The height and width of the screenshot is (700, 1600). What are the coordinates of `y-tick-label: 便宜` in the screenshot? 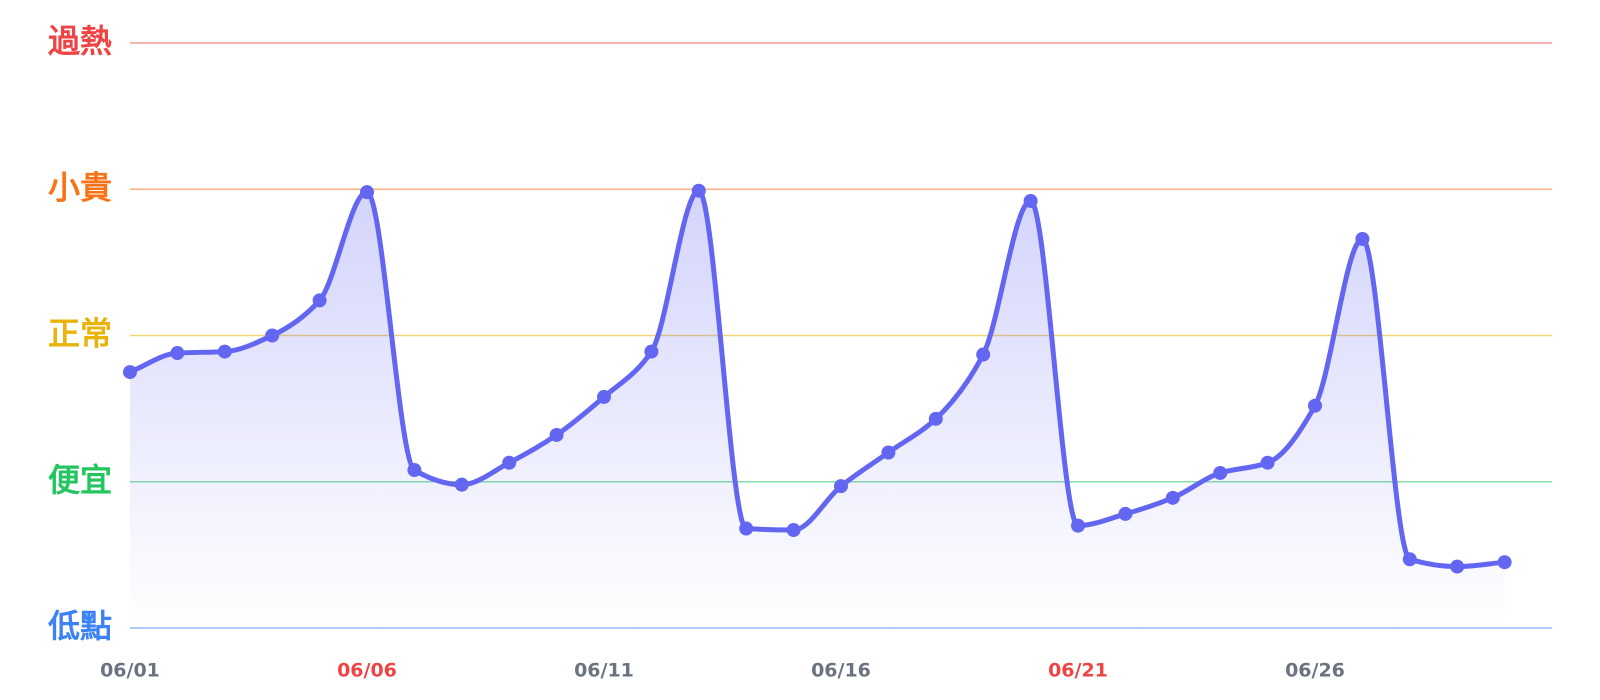 It's located at (80, 480).